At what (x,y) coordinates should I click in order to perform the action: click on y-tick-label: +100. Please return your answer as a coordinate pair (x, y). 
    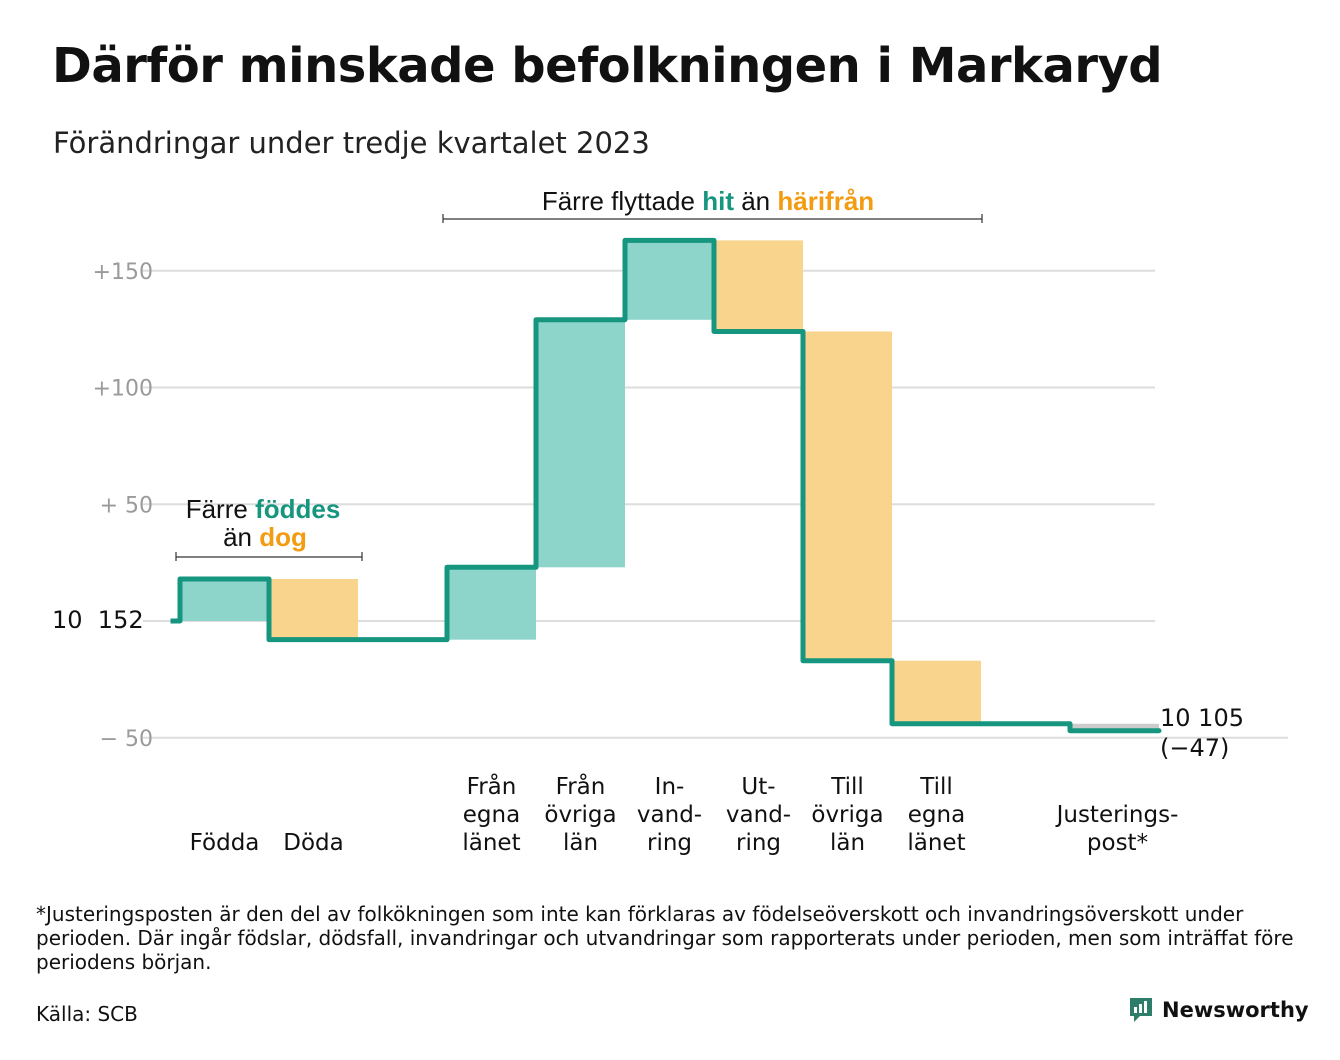
    Looking at the image, I should click on (123, 389).